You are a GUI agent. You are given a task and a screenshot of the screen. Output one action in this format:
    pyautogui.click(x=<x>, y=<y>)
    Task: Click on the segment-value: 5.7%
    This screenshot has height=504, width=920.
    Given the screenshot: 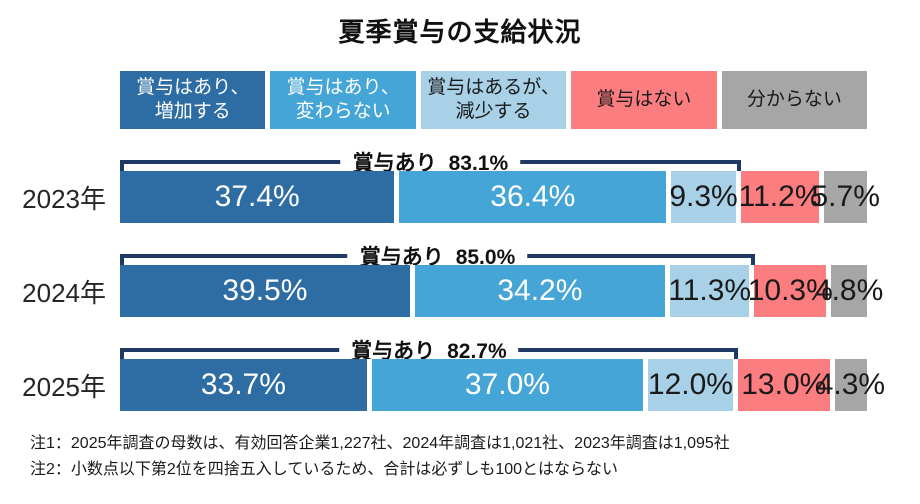 What is the action you would take?
    pyautogui.click(x=845, y=196)
    